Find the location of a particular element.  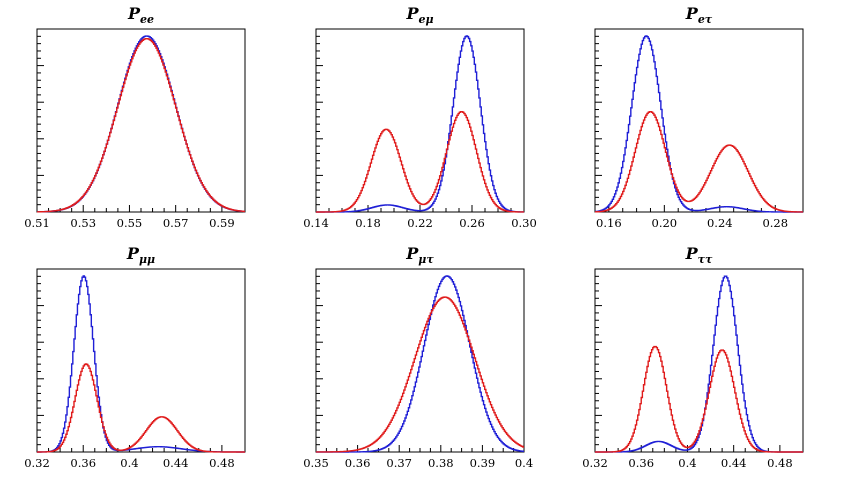

x-tick-label: 0.51 is located at coordinates (37, 223).